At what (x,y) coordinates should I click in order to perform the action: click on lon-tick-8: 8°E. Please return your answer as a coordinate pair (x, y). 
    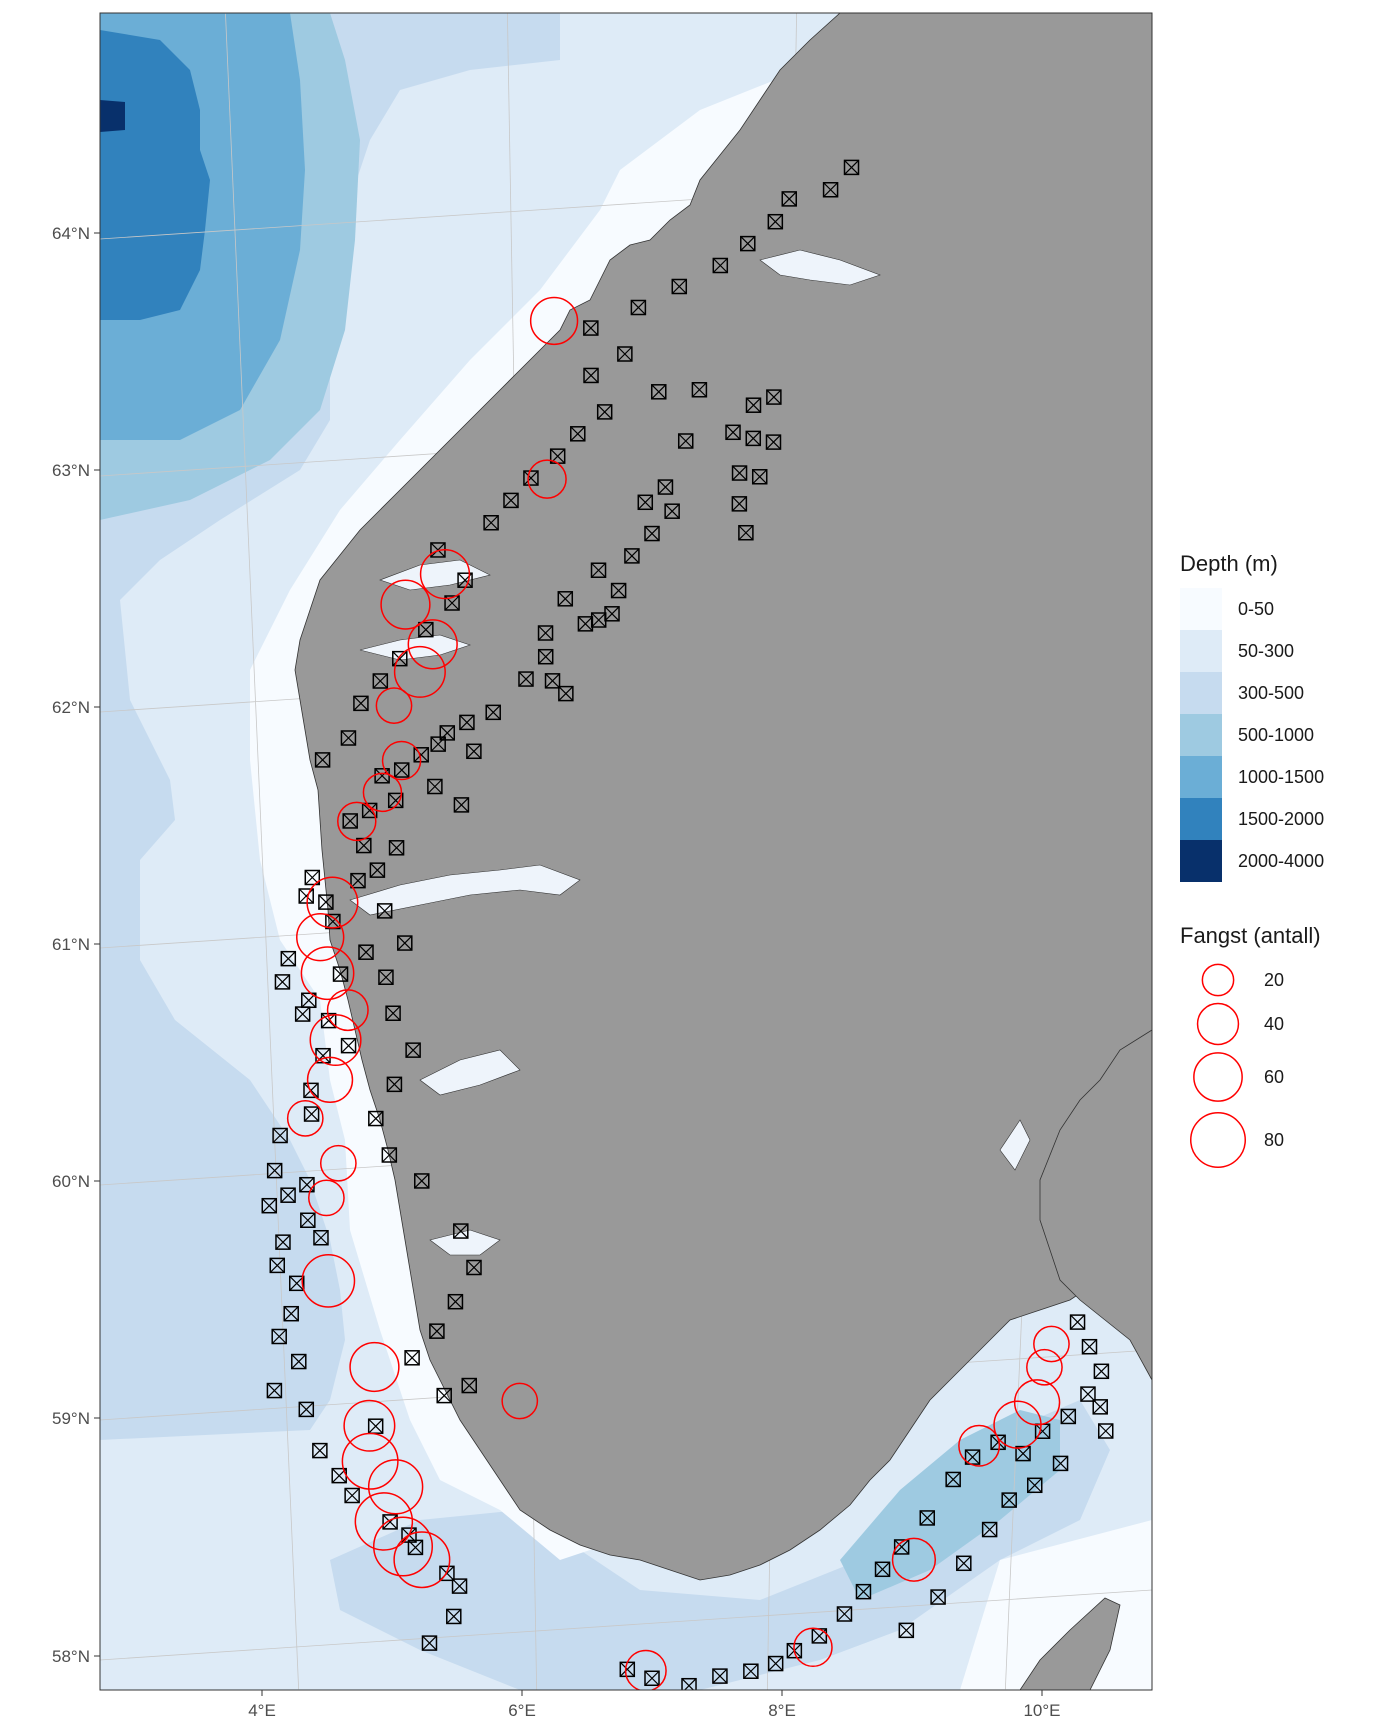
    Looking at the image, I should click on (782, 1710).